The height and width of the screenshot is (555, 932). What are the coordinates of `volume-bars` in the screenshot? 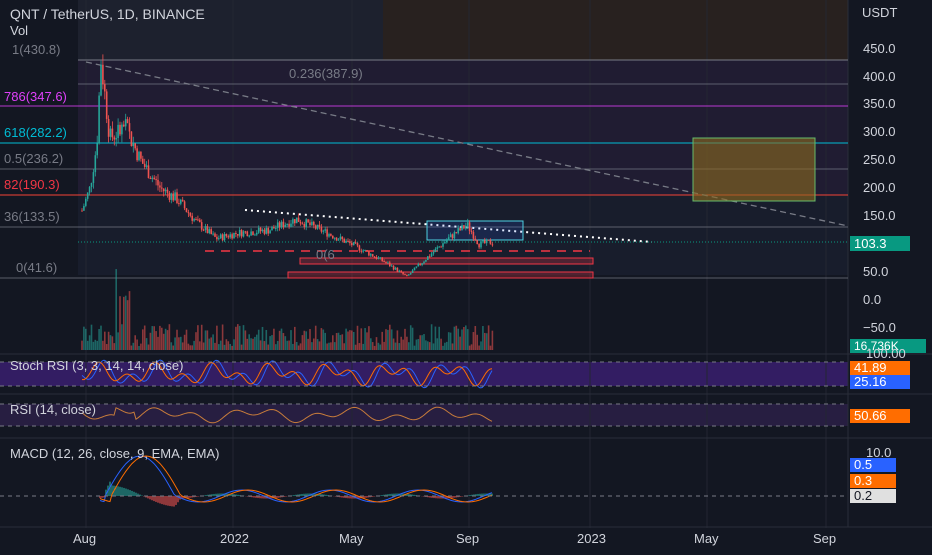 It's located at (287, 309).